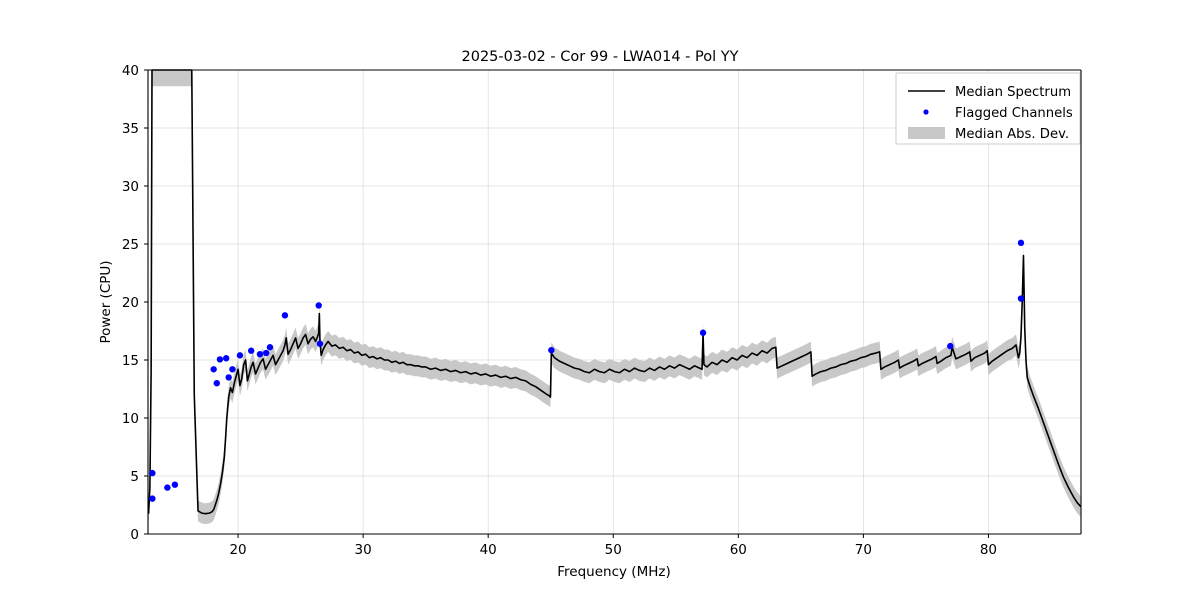 Image resolution: width=1200 pixels, height=600 pixels. Describe the element at coordinates (363, 550) in the screenshot. I see `x-tick-label: 30` at that location.